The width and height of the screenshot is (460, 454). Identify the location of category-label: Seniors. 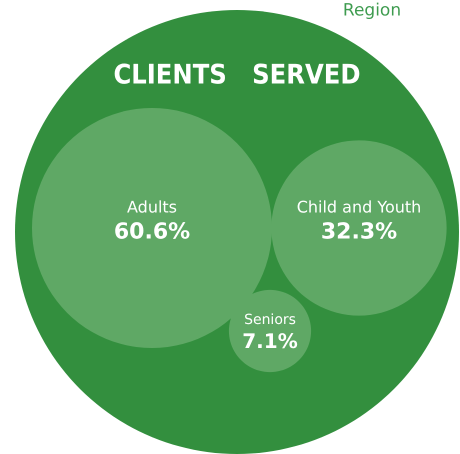
(270, 320).